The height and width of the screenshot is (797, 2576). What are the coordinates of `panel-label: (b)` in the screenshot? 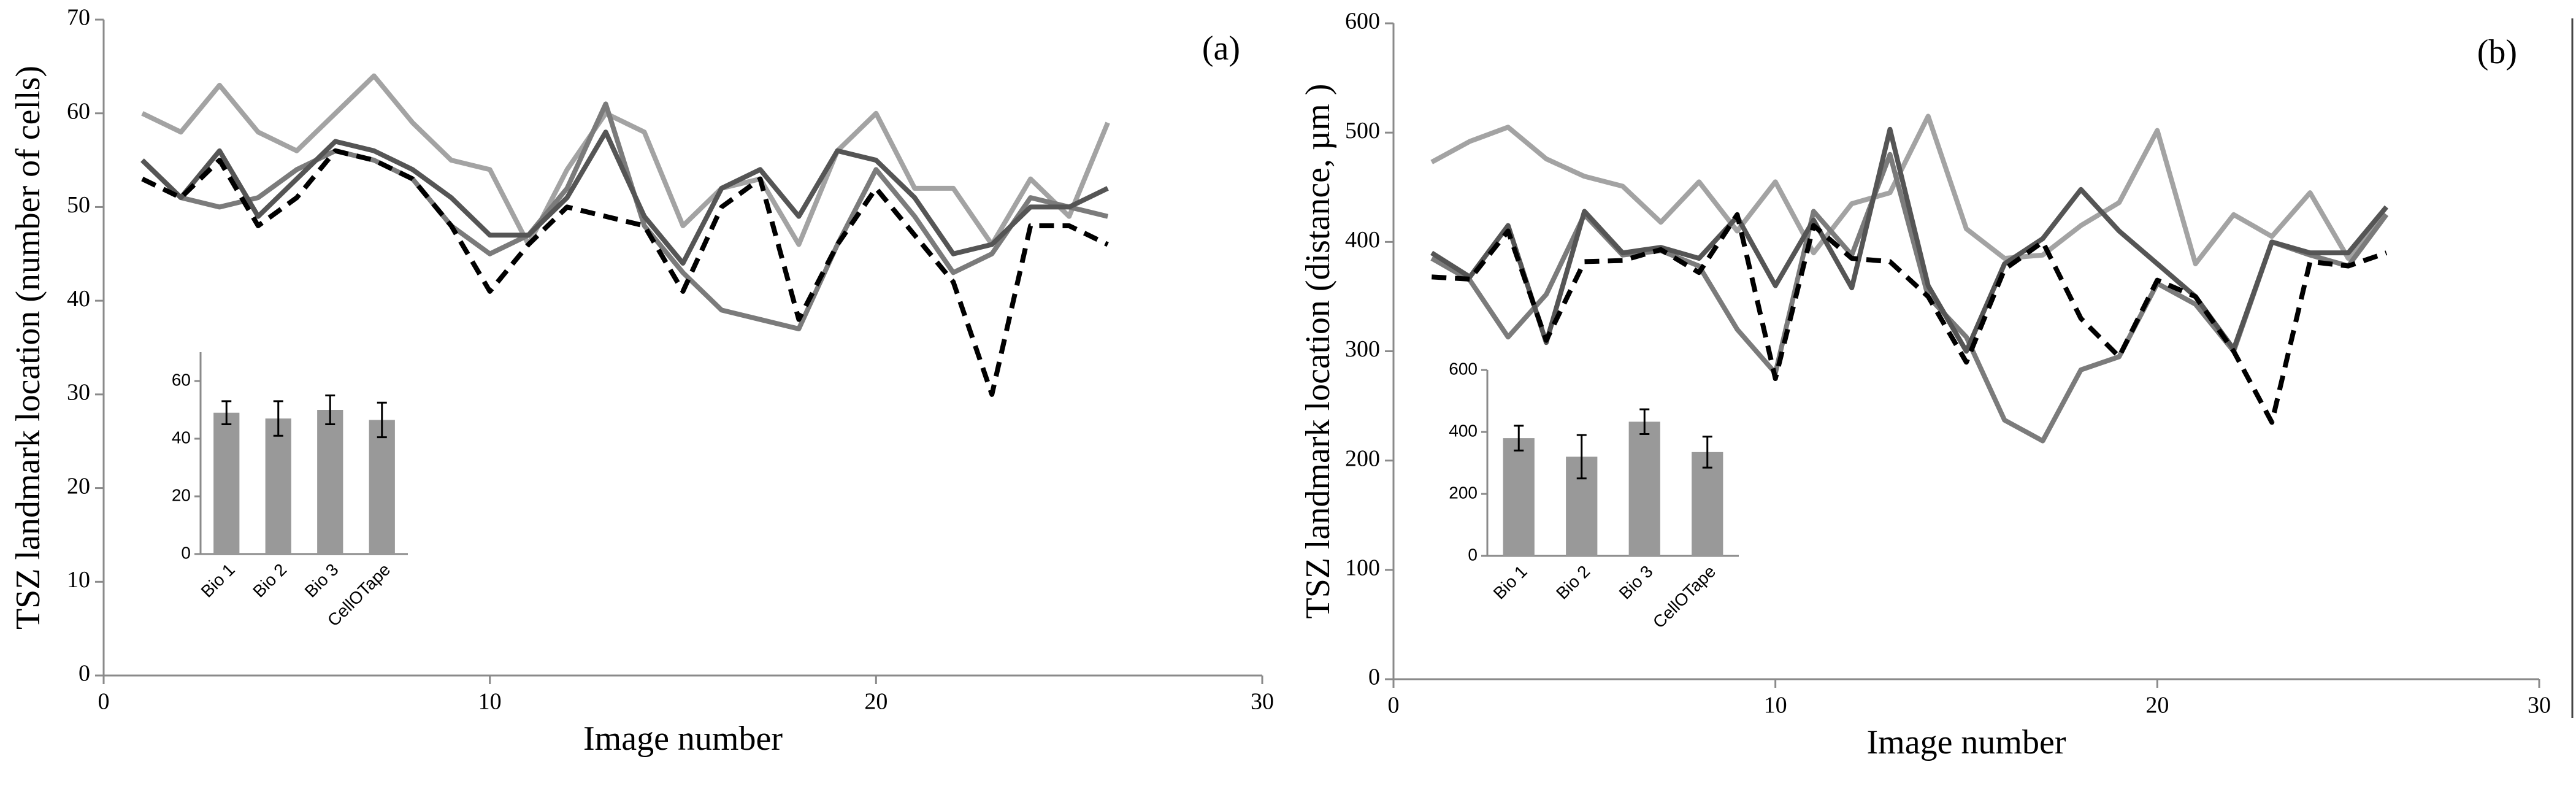 It's located at (2497, 52).